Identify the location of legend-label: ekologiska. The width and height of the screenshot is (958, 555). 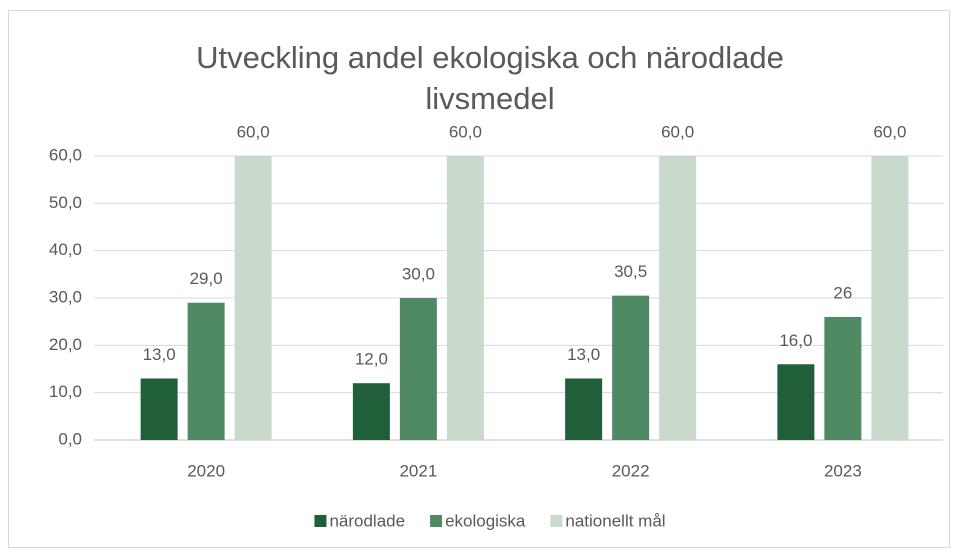
(485, 520).